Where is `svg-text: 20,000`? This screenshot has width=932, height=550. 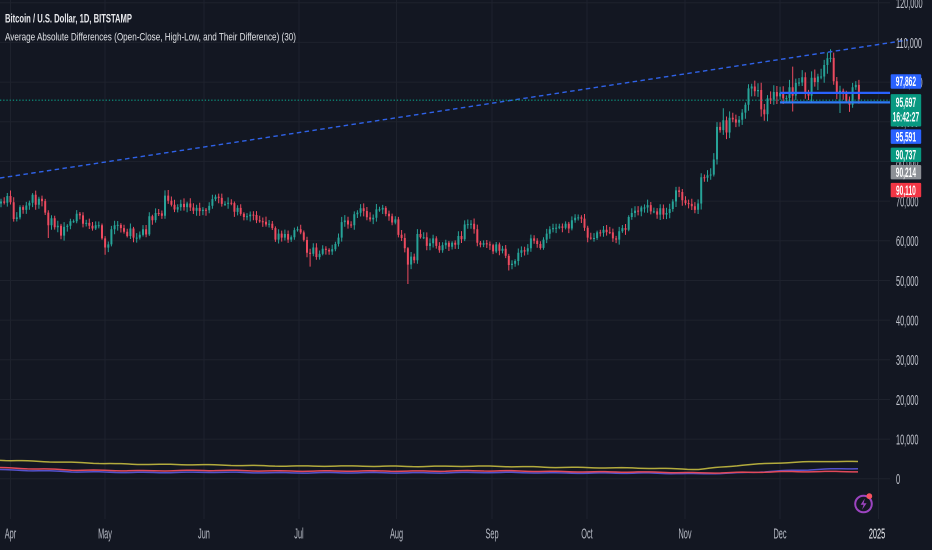 svg-text: 20,000 is located at coordinates (907, 400).